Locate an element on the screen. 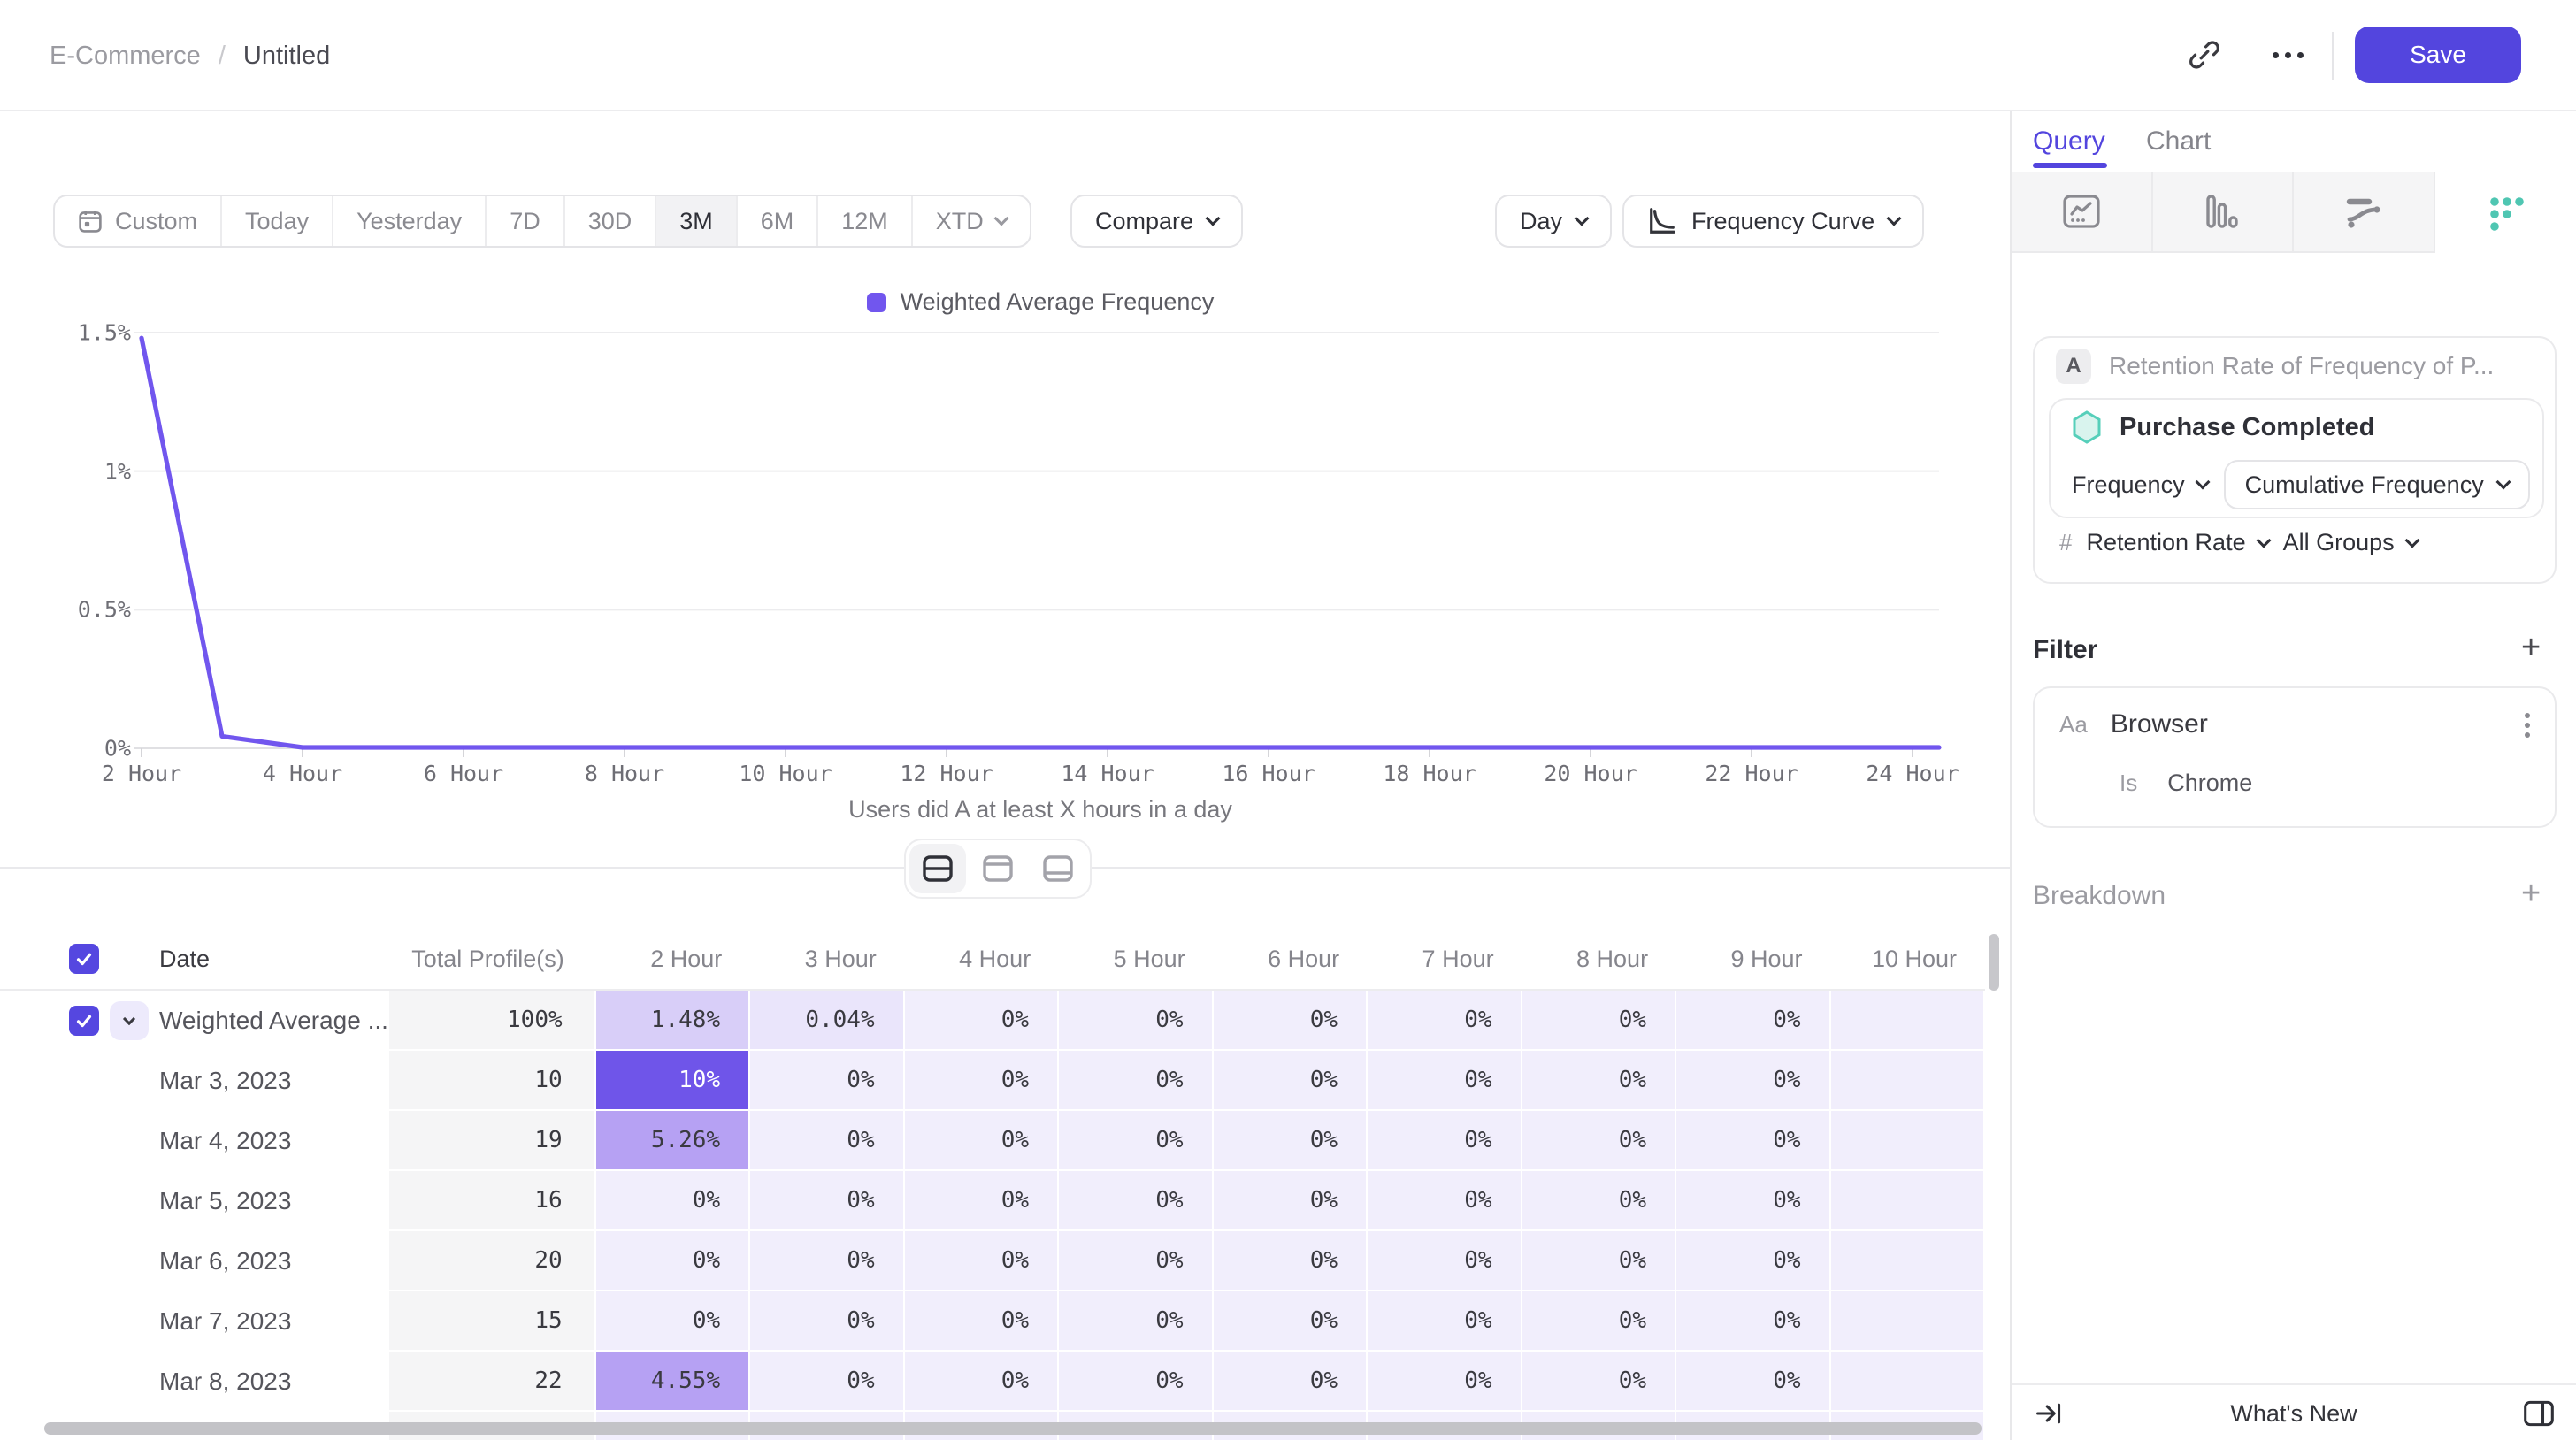 This screenshot has height=1440, width=2576. y-tick-label: 0% is located at coordinates (117, 748).